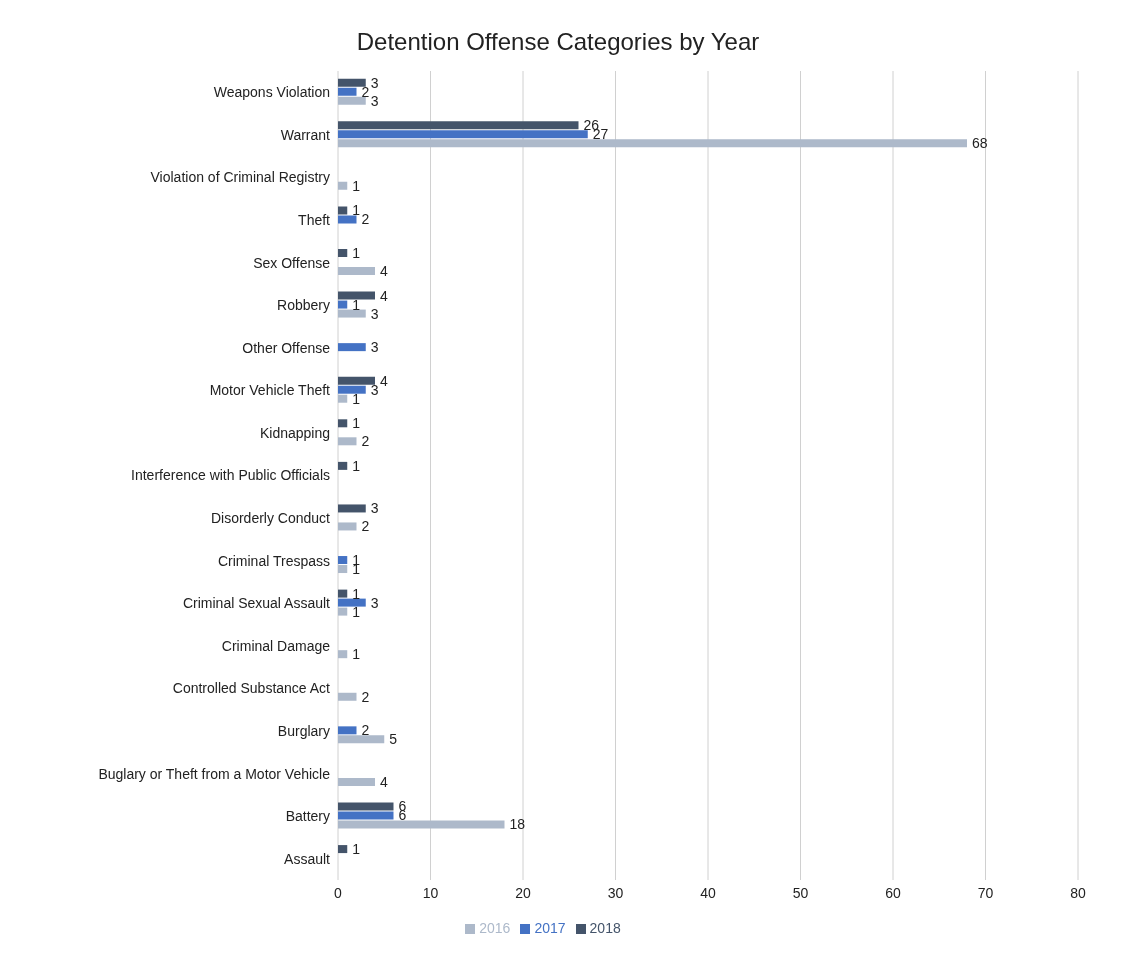 Image resolution: width=1123 pixels, height=955 pixels. Describe the element at coordinates (615, 892) in the screenshot. I see `x-tick-label: 30` at that location.